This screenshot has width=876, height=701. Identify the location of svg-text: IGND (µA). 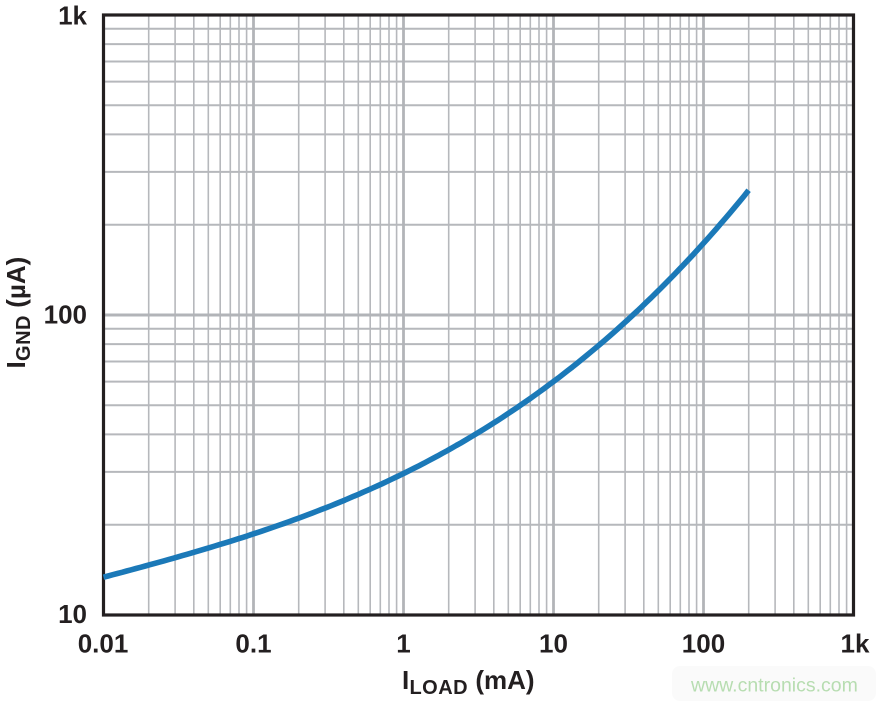
(18, 313).